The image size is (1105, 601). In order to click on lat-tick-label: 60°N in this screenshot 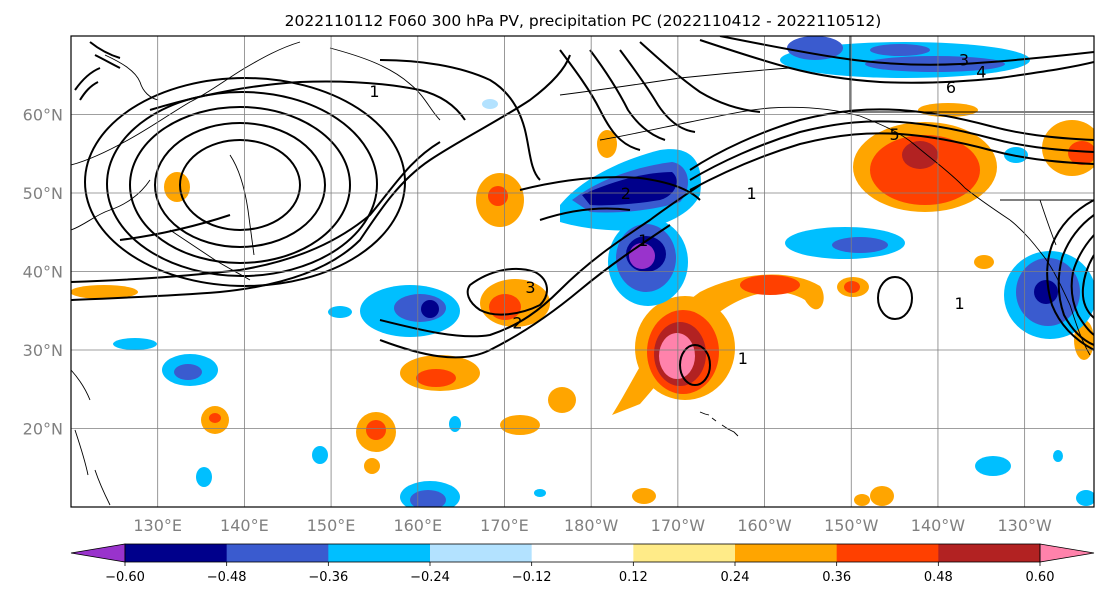, I will do `click(43, 115)`.